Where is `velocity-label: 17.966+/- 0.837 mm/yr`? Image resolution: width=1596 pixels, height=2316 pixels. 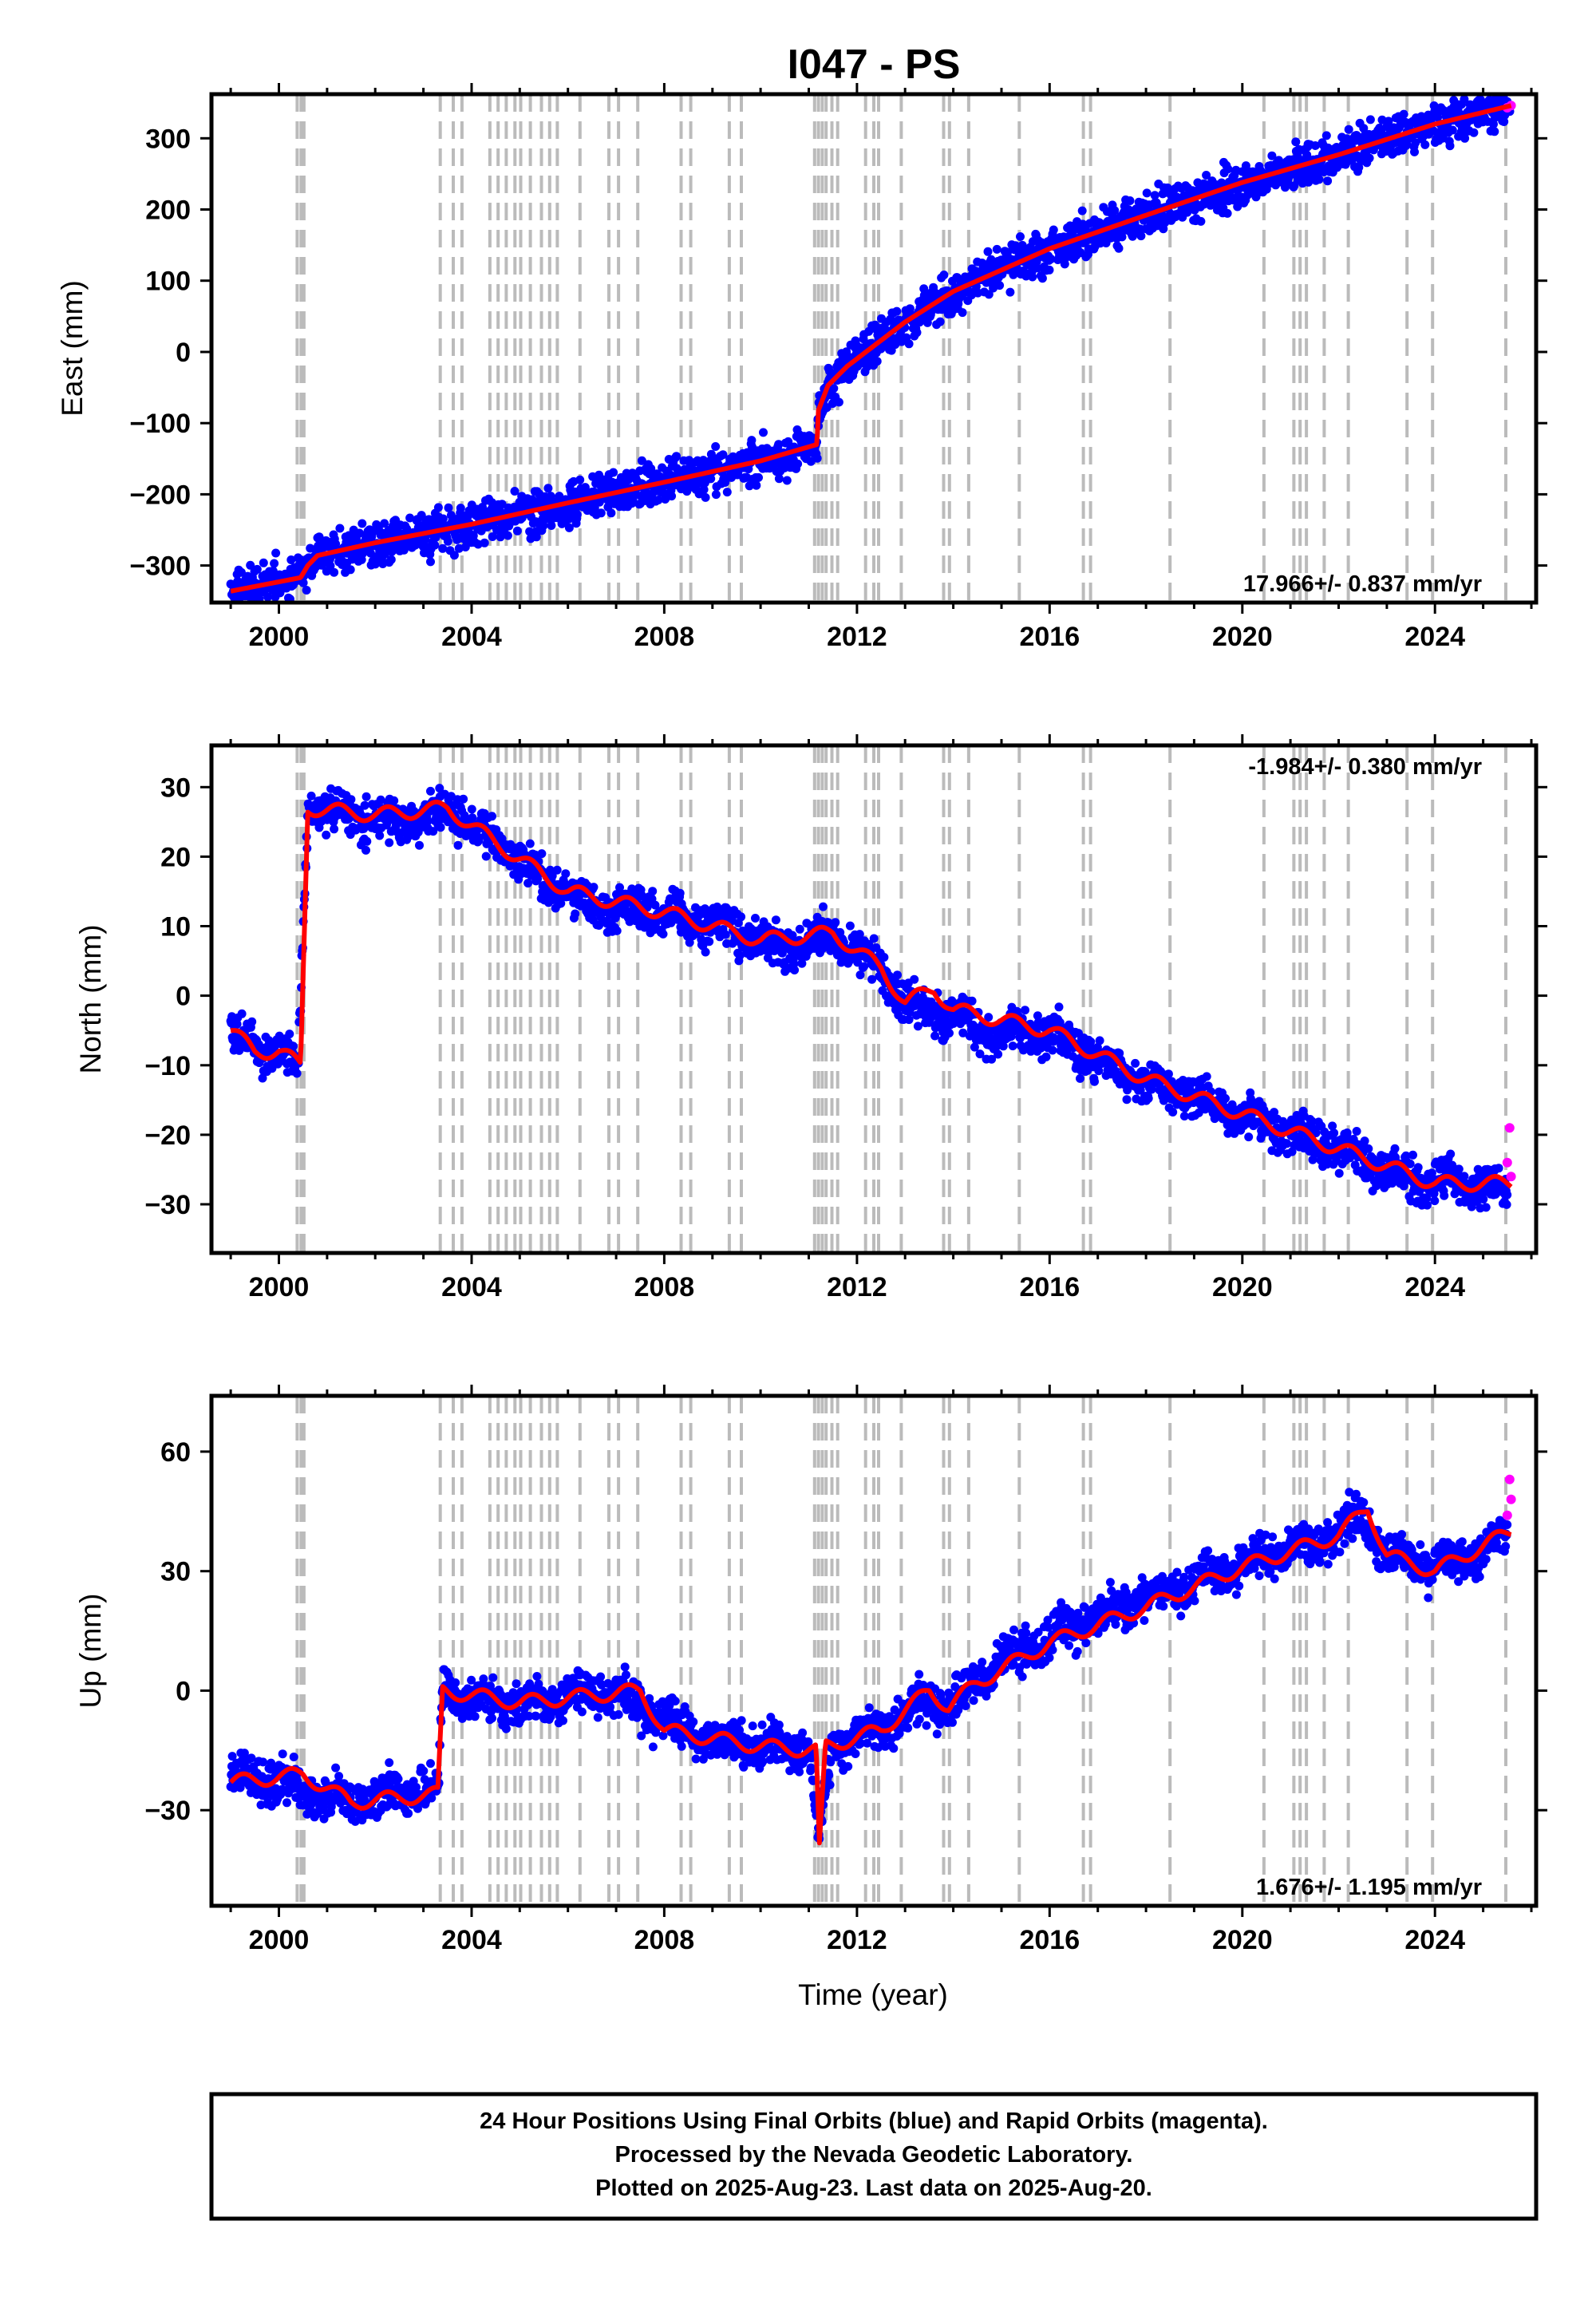
velocity-label: 17.966+/- 0.837 mm/yr is located at coordinates (1362, 584).